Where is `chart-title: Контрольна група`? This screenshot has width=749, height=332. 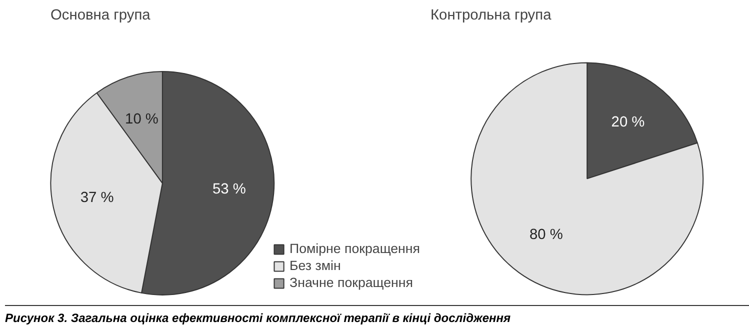
chart-title: Контрольна група is located at coordinates (491, 16).